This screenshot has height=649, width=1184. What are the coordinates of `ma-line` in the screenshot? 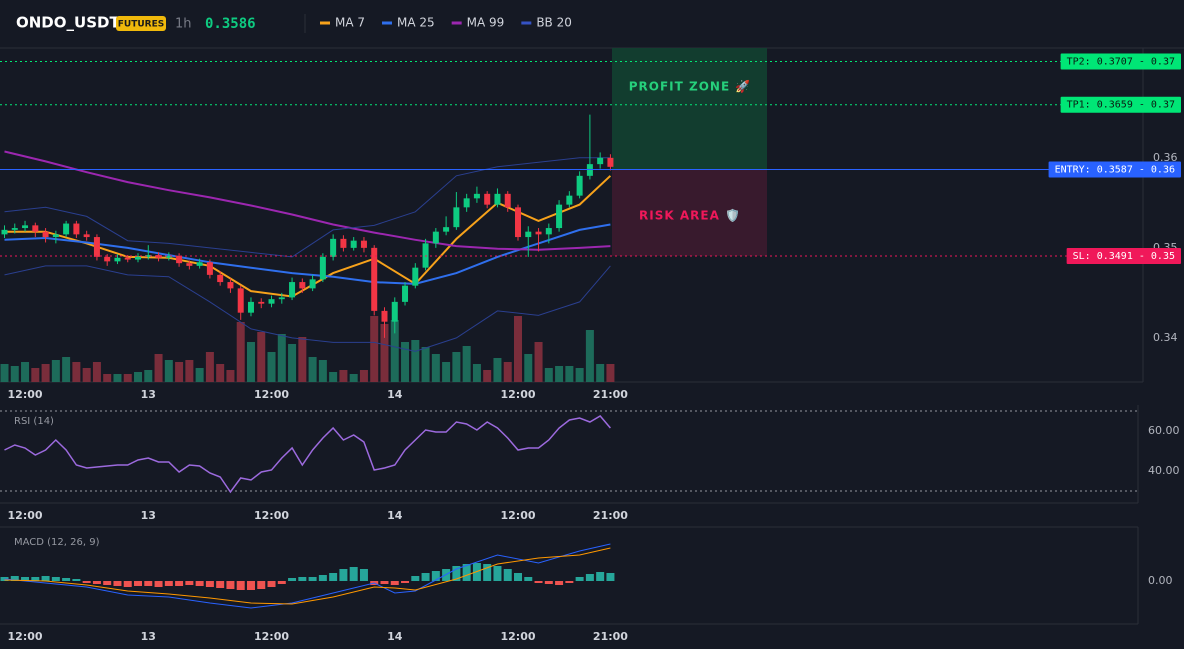 It's located at (307, 200).